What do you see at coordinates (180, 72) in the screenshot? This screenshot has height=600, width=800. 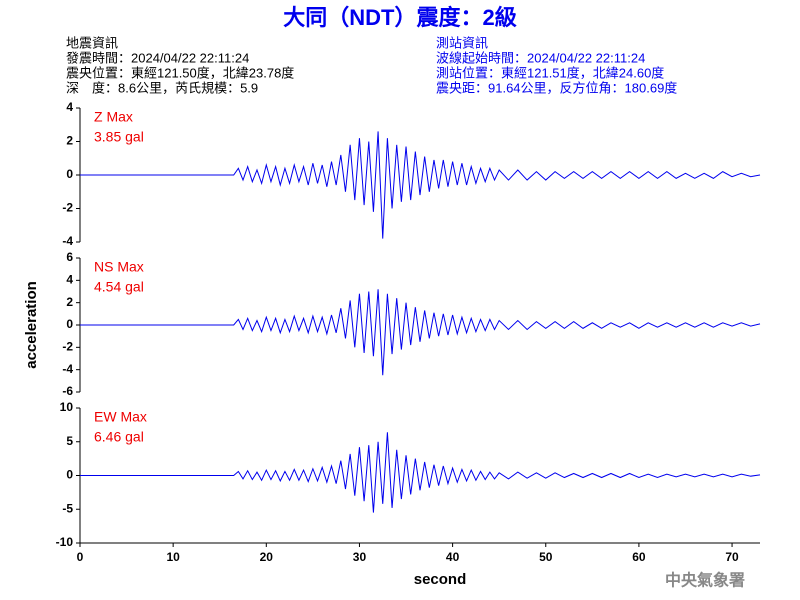 I see `quake-info: 震央位置：東經121.50度，北緯23.78度` at bounding box center [180, 72].